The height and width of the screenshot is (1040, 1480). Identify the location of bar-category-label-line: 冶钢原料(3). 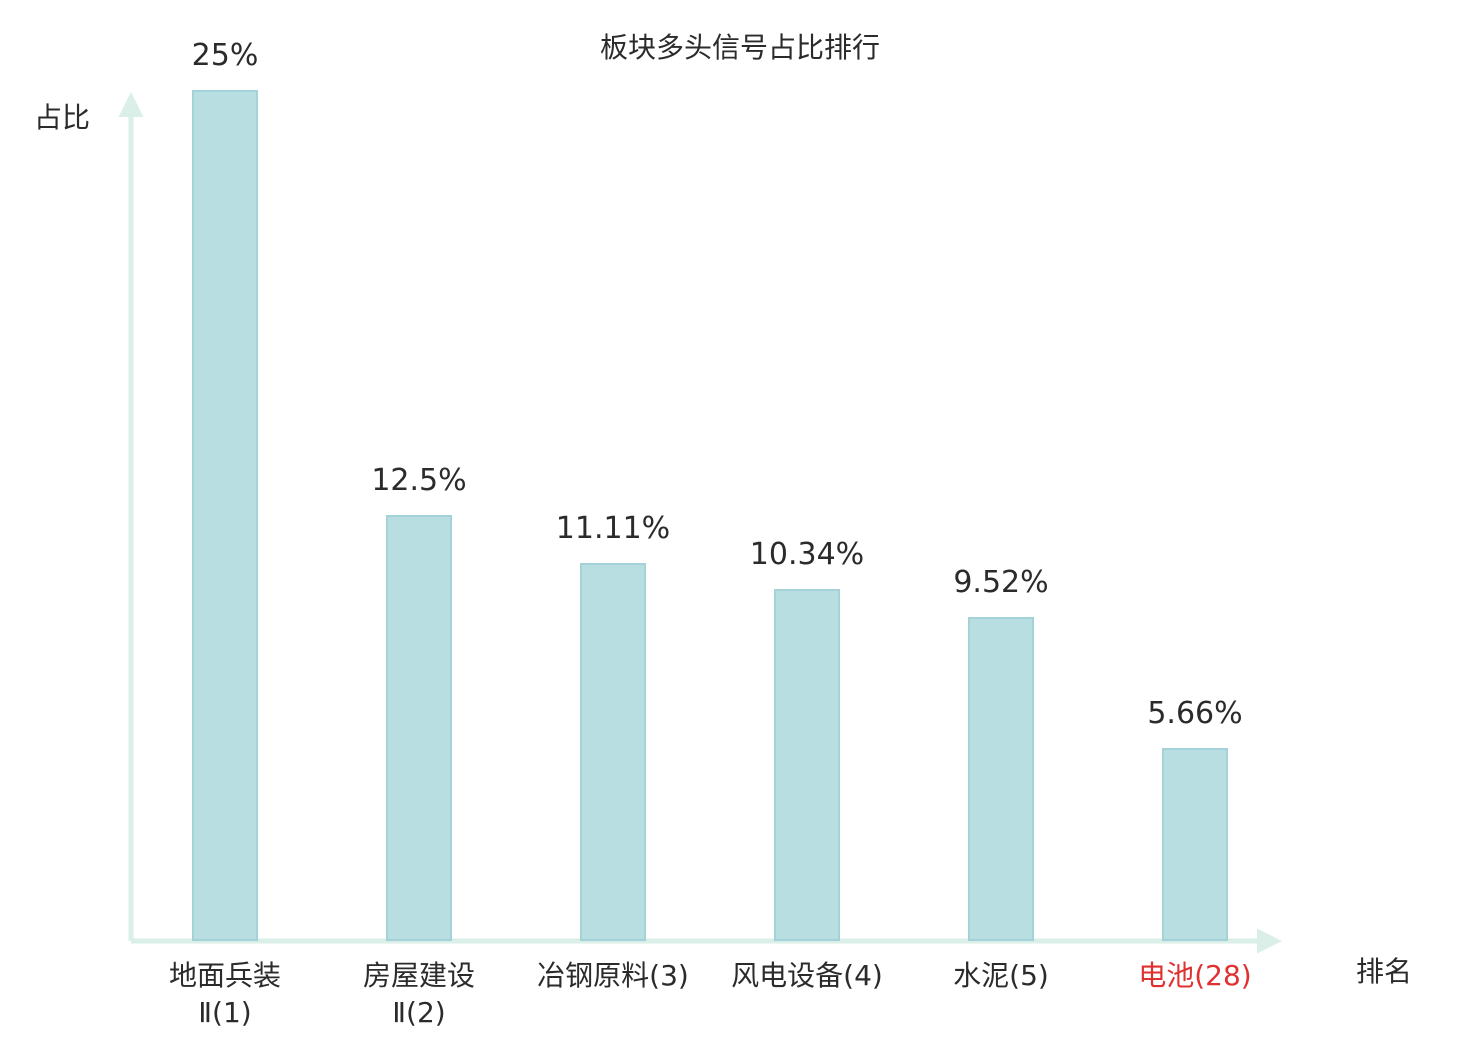
(613, 975).